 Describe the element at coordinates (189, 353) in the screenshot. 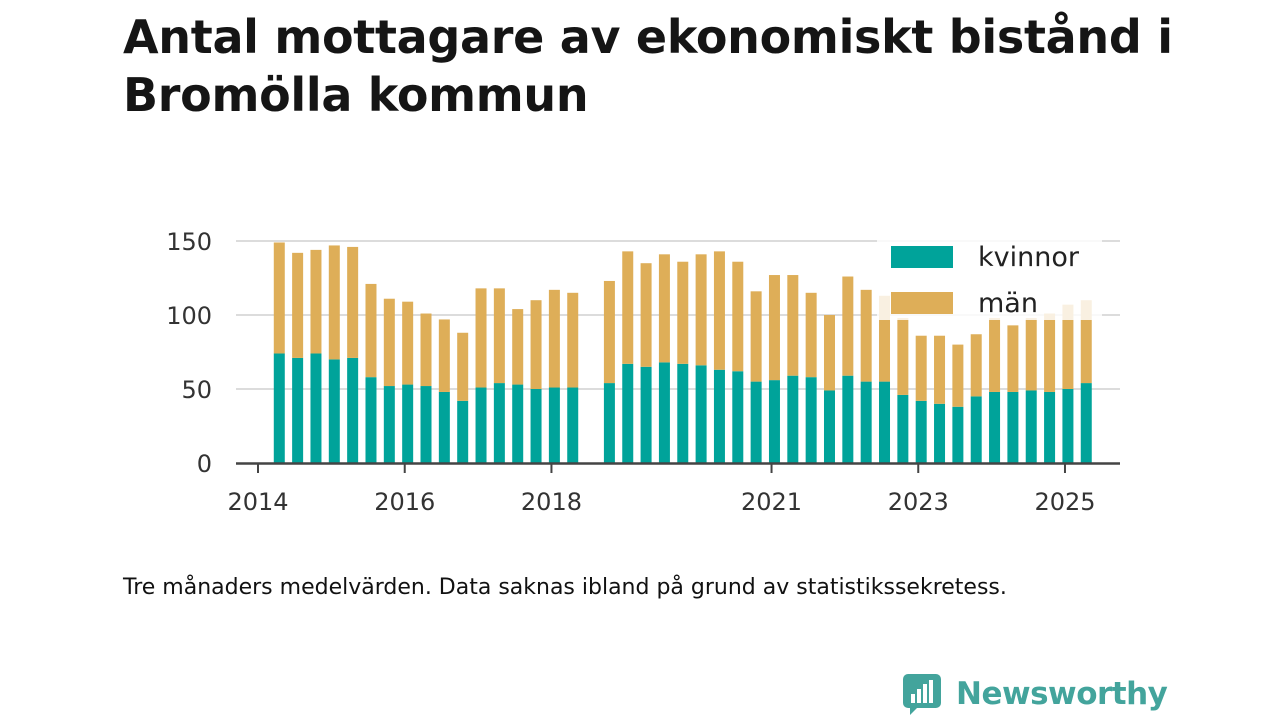

I see `y-axis-ticks: 0 50 100 150` at that location.